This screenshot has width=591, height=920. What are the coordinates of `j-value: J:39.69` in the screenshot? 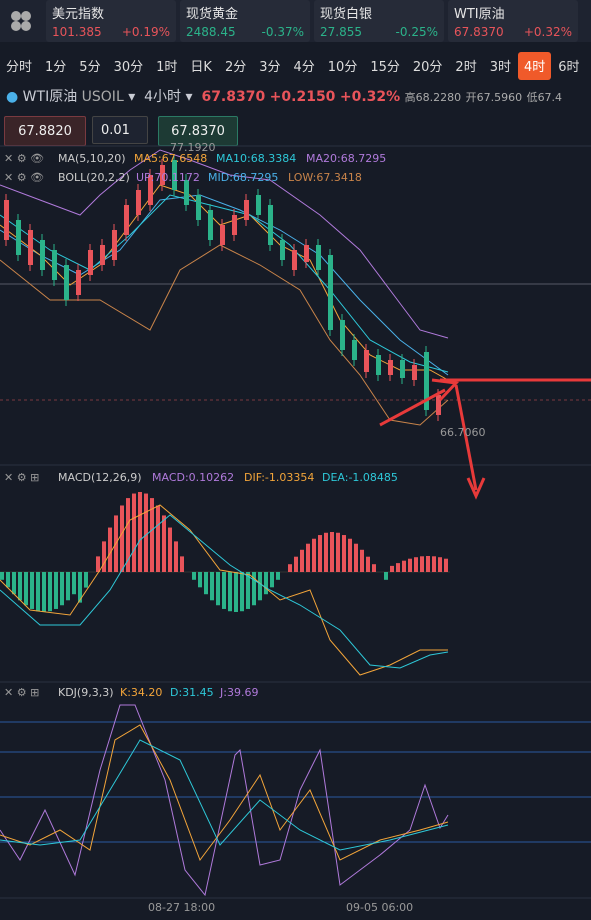 It's located at (238, 692).